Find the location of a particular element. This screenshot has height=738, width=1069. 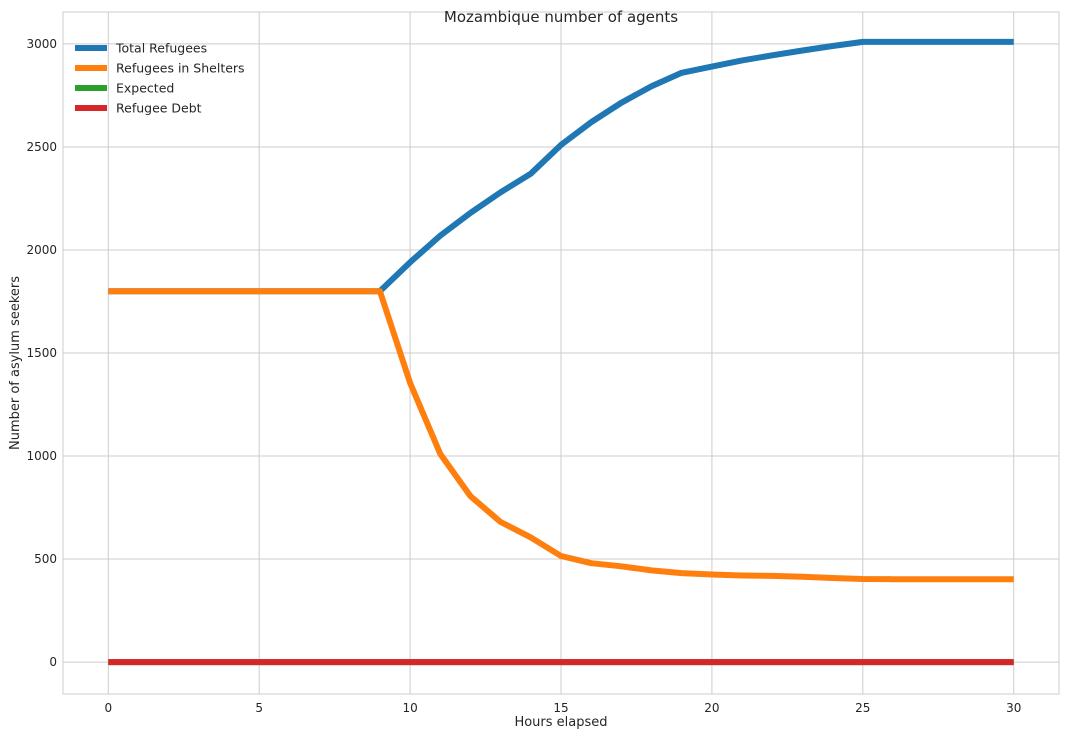

y-tick-label: 1500 is located at coordinates (41, 353).